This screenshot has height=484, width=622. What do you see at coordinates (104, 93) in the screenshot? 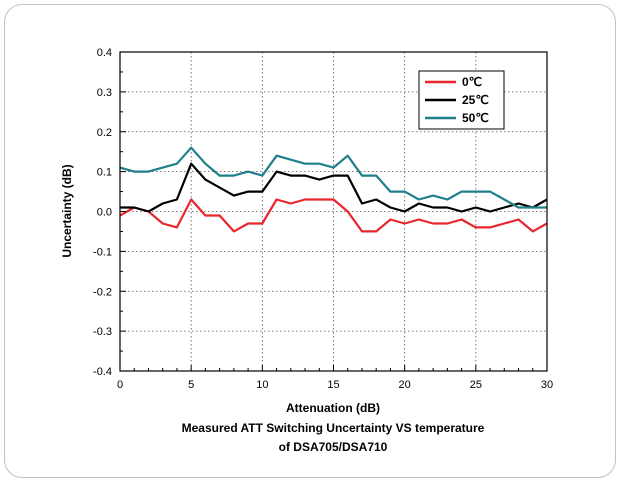
I see `y-tick-label: 0.3` at bounding box center [104, 93].